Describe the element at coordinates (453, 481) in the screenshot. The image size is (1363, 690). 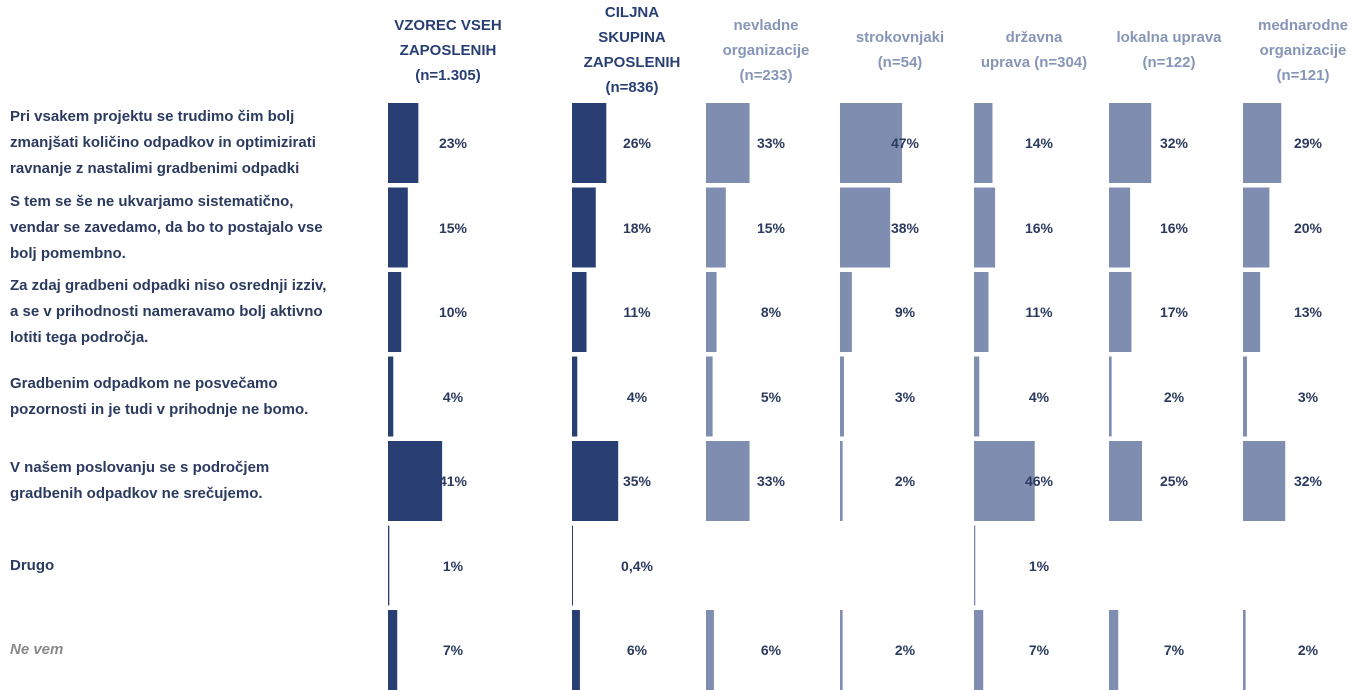
I see `value-label: 41%` at that location.